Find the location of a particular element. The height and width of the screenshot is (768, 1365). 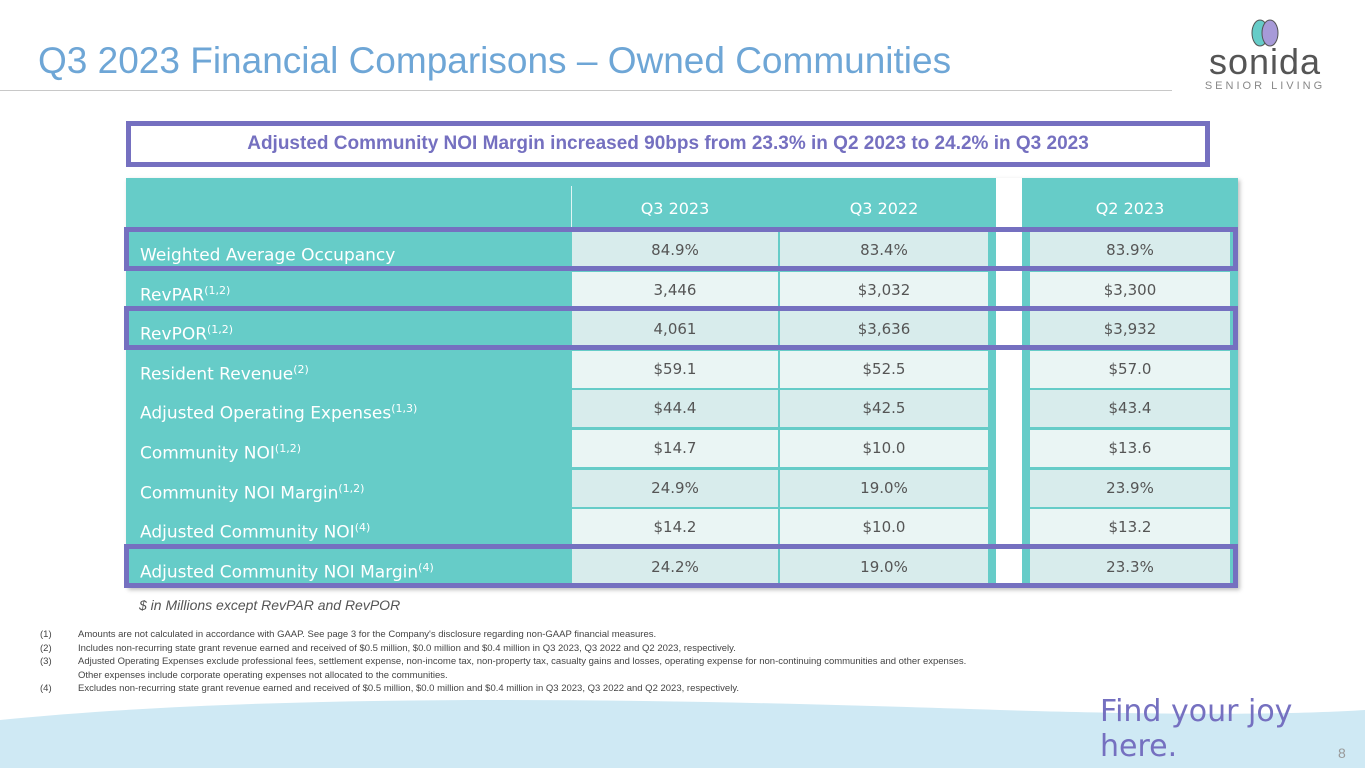

row-label: Adjusted Community NOI Margin(4) is located at coordinates (287, 571).